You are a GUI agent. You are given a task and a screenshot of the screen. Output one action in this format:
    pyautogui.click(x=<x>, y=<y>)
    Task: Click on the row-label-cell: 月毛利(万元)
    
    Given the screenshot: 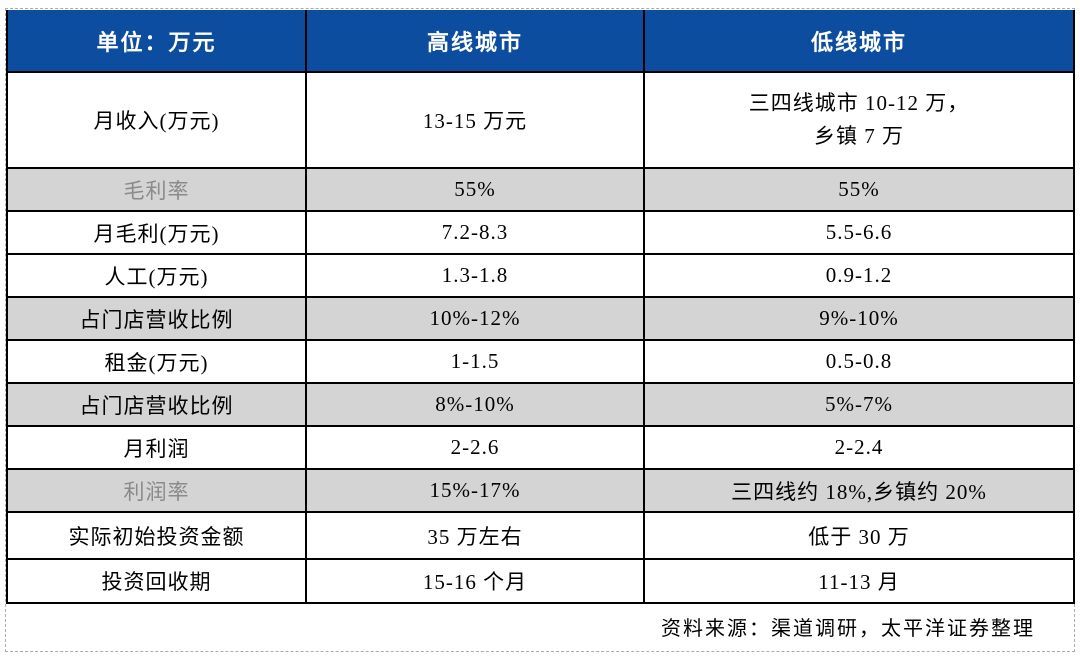 What is the action you would take?
    pyautogui.click(x=156, y=232)
    